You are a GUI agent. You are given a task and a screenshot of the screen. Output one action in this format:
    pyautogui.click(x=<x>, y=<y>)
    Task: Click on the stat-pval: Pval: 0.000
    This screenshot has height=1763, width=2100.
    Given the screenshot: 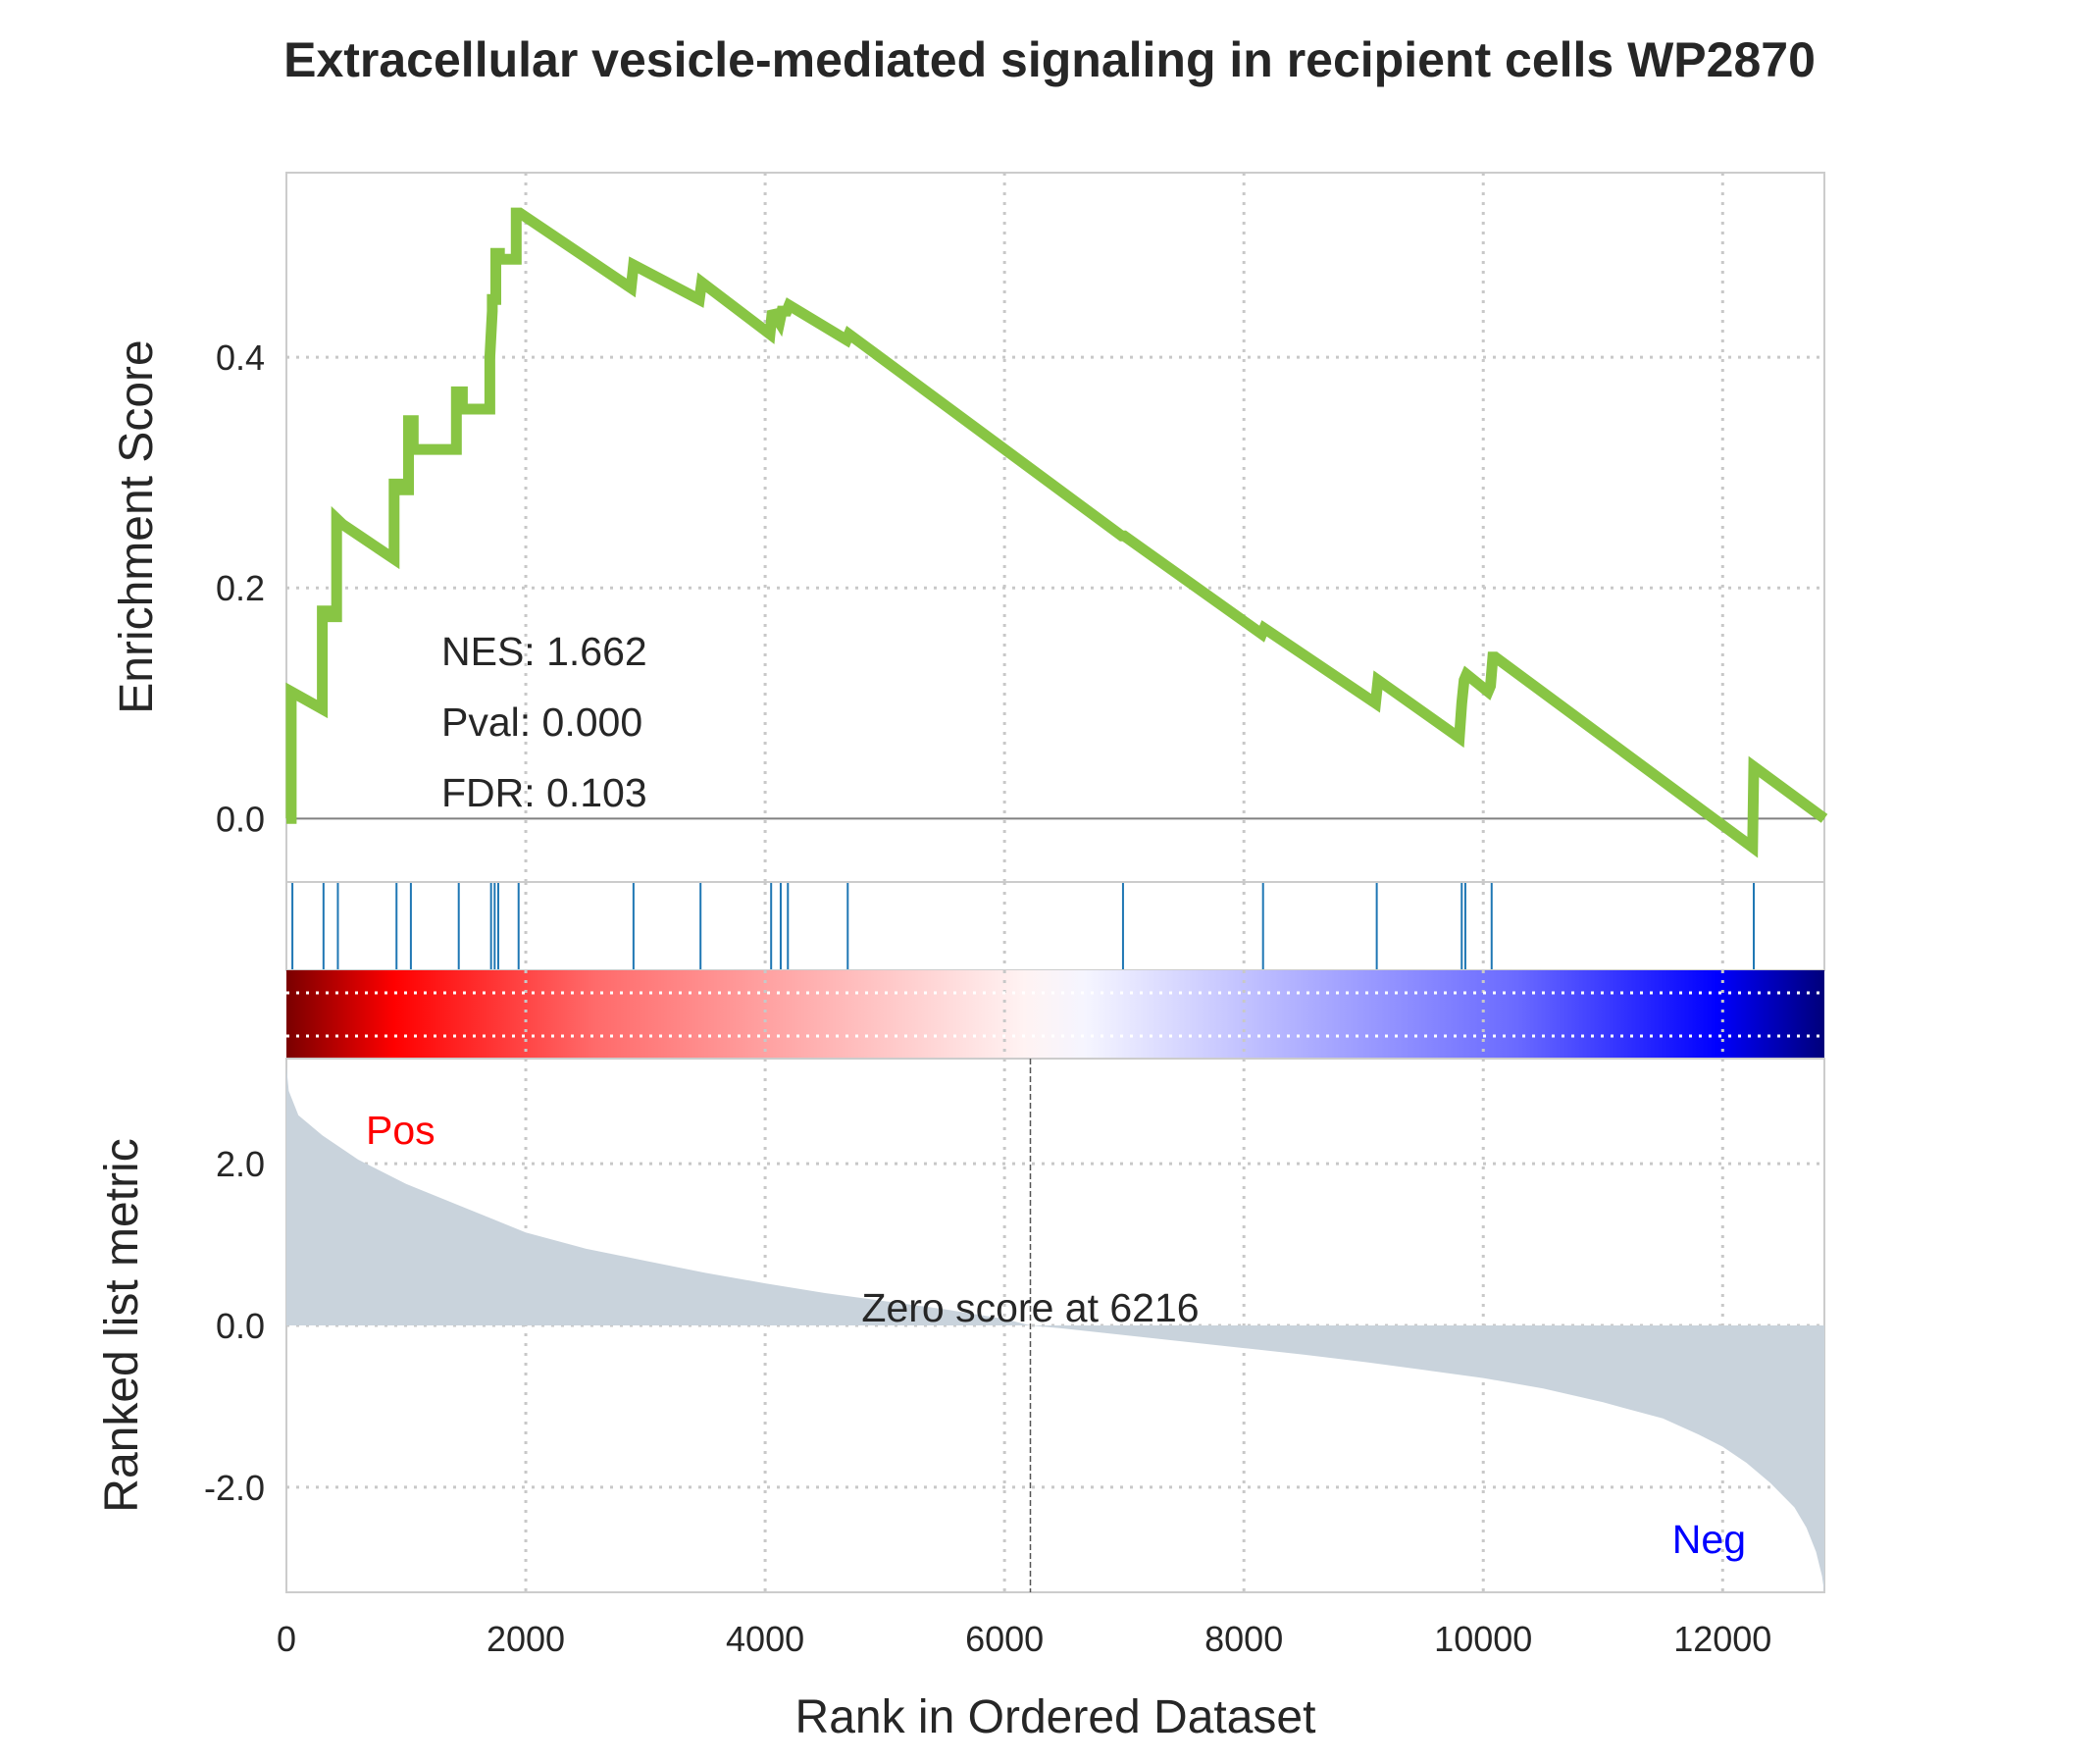 What is the action you would take?
    pyautogui.click(x=541, y=723)
    